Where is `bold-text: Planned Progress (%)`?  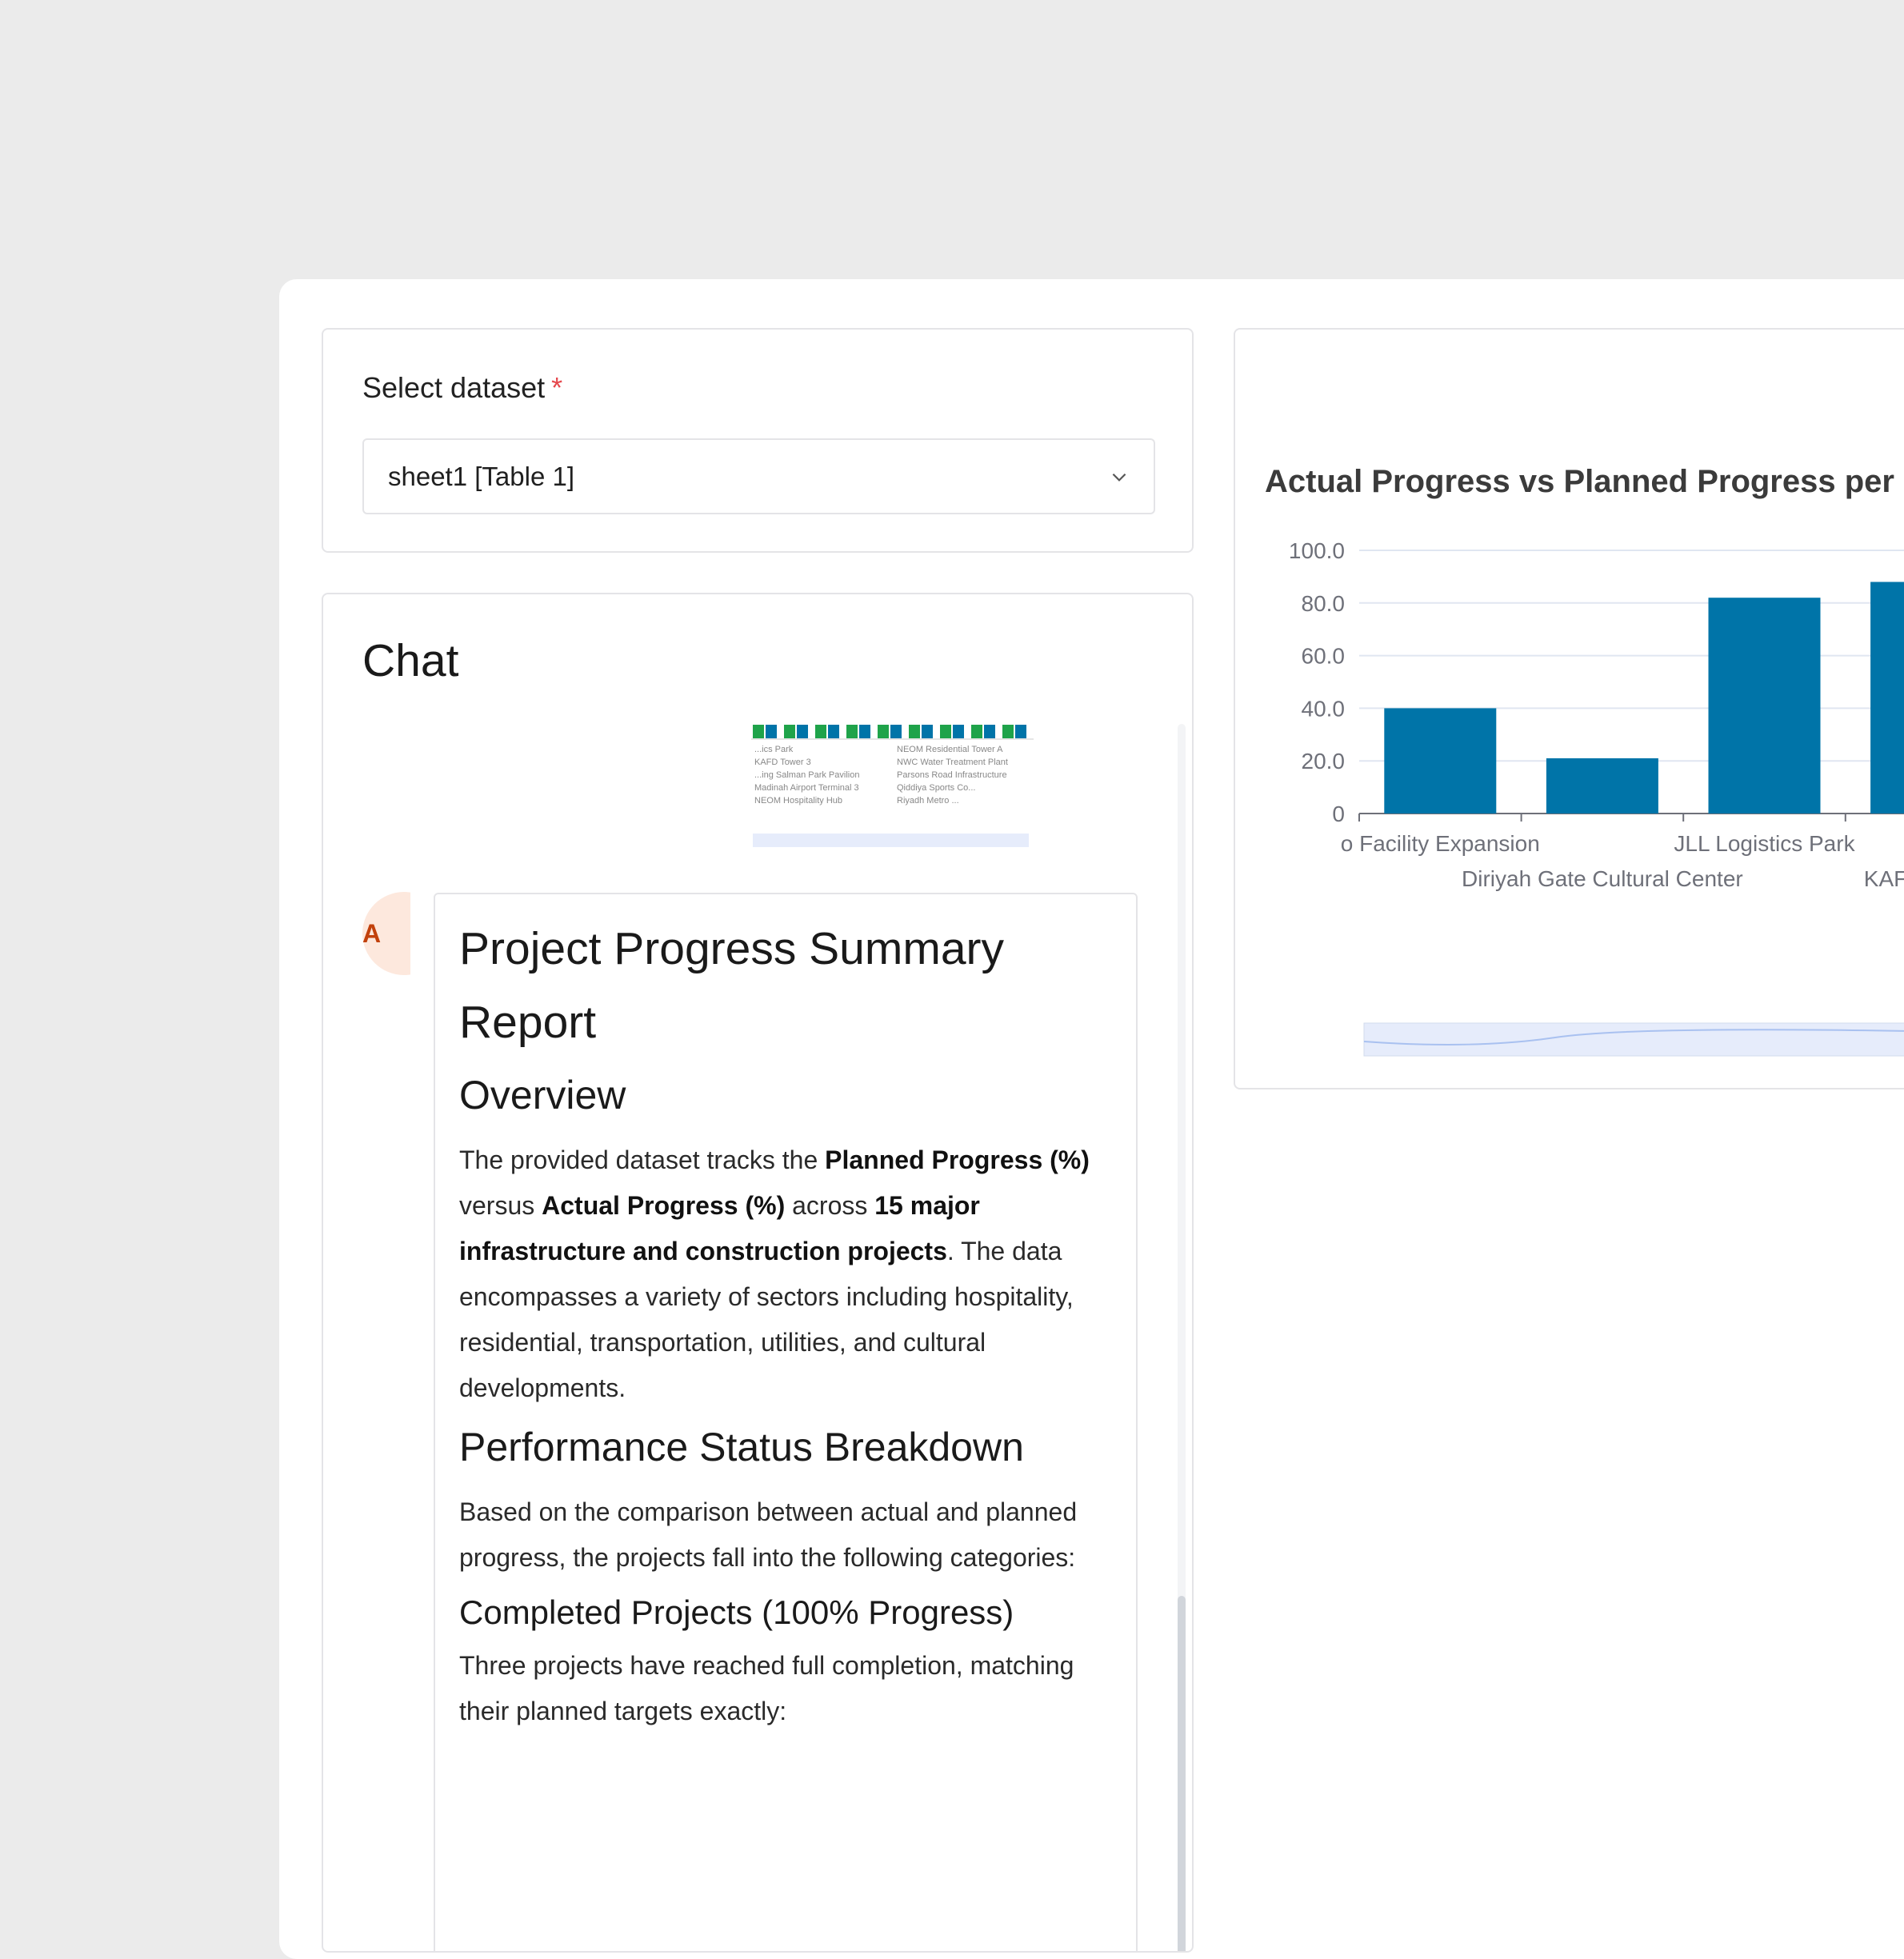
bold-text: Planned Progress (%) is located at coordinates (957, 1159).